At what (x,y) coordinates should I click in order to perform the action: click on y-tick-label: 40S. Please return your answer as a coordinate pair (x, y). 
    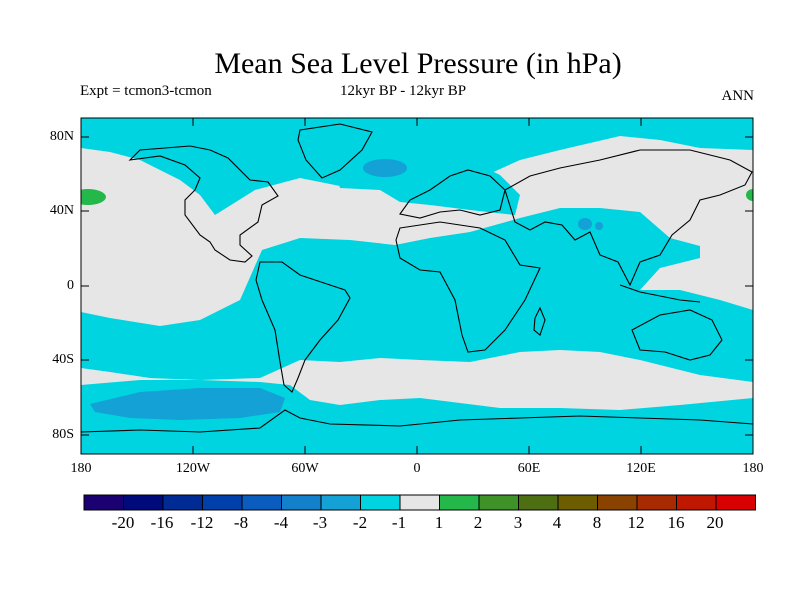
    Looking at the image, I should click on (63, 359).